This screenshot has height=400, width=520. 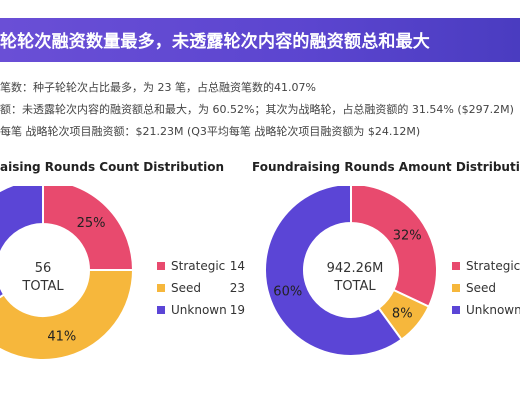 I want to click on count-label-strategic: 25%, so click(x=91, y=223).